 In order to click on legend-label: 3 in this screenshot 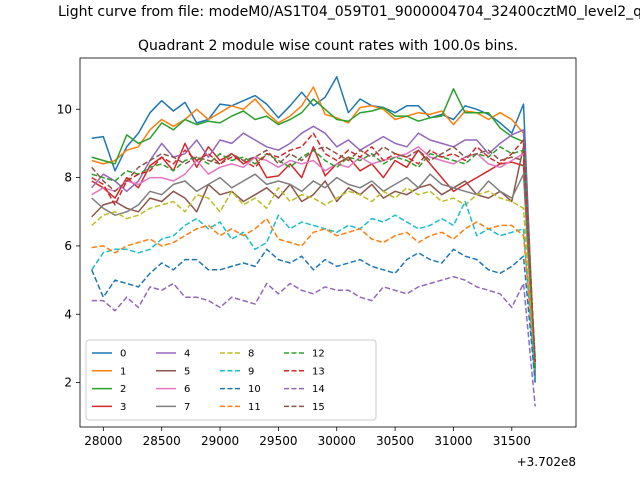, I will do `click(123, 407)`.